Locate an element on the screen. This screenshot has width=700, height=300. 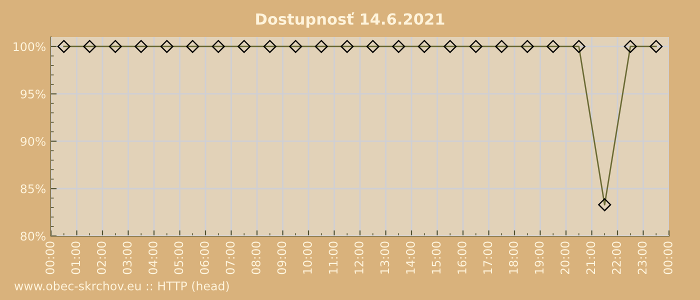
x-tick-label: 11:00 is located at coordinates (333, 258).